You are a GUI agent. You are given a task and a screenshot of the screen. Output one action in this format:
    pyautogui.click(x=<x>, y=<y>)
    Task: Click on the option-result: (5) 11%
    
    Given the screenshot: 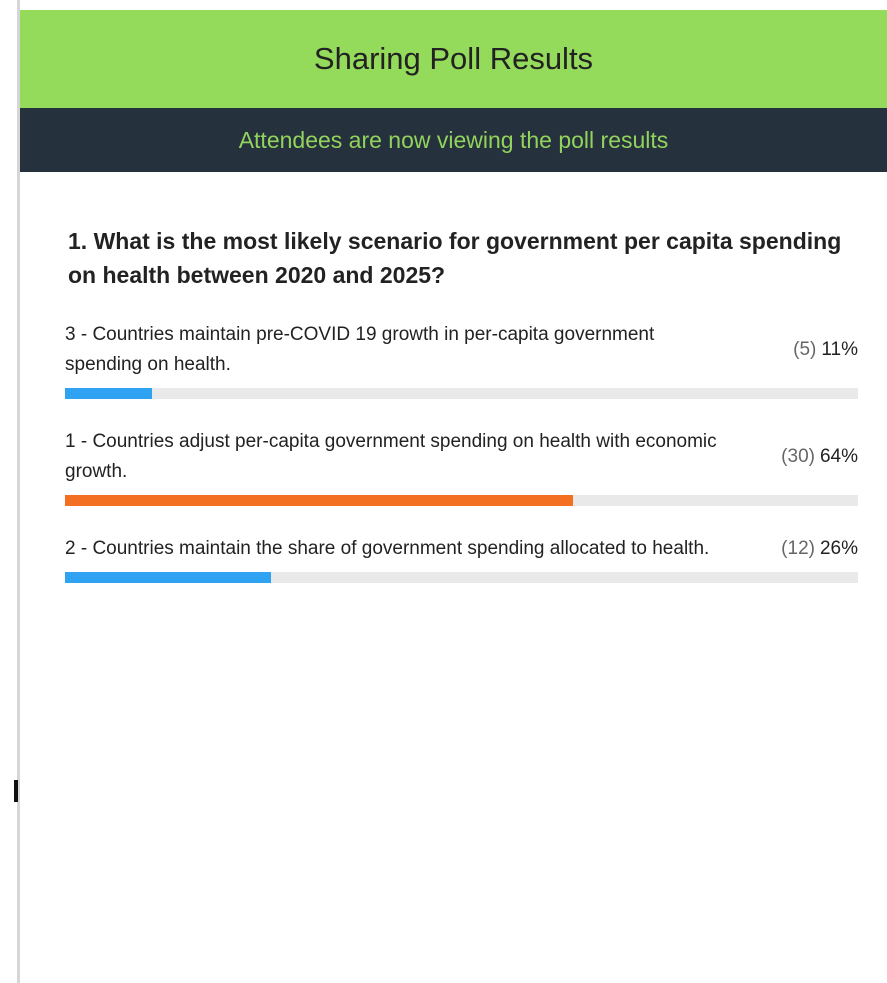 What is the action you would take?
    pyautogui.click(x=825, y=350)
    